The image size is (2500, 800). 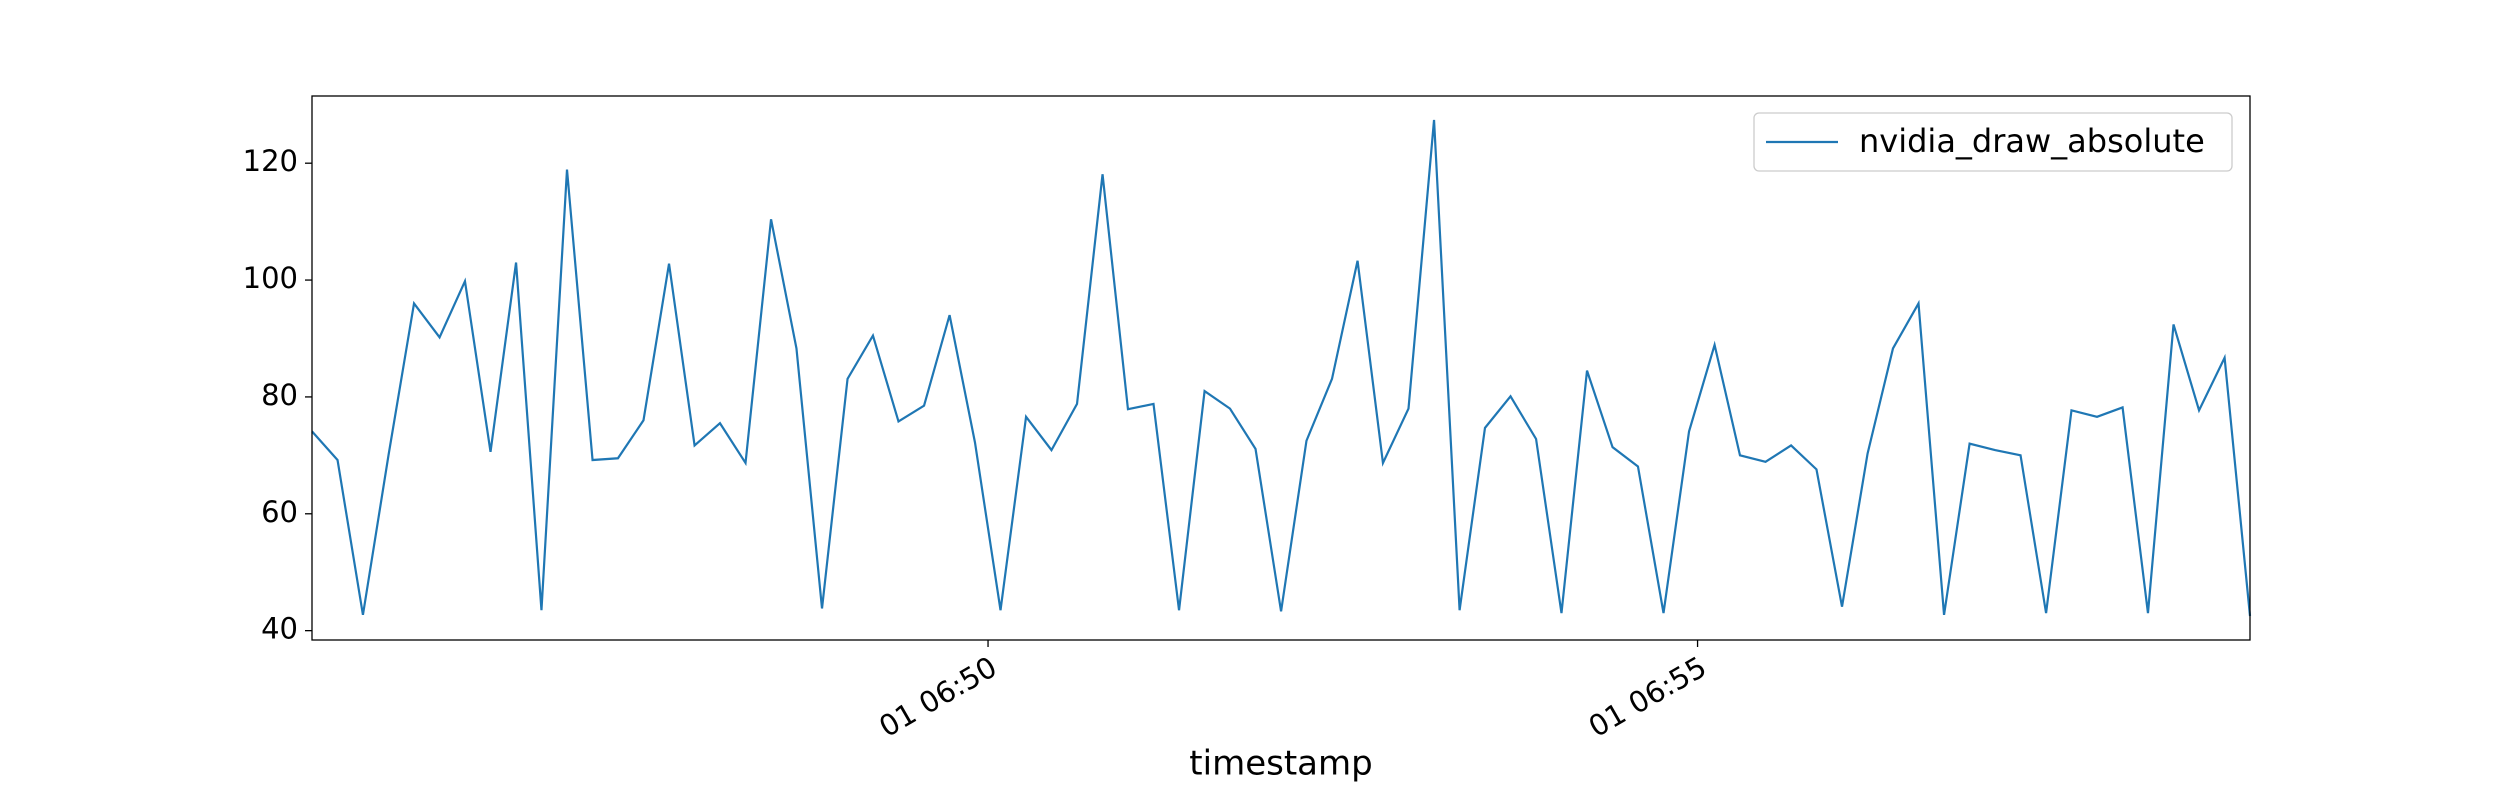 What do you see at coordinates (279, 395) in the screenshot?
I see `y-tick-label: 80` at bounding box center [279, 395].